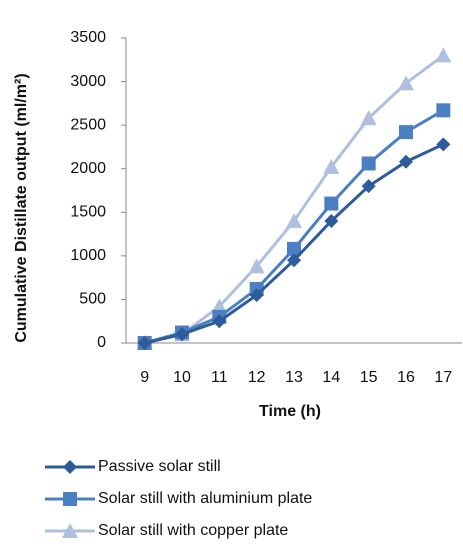 Image resolution: width=463 pixels, height=551 pixels. I want to click on y-tick-label: 1000, so click(88, 255).